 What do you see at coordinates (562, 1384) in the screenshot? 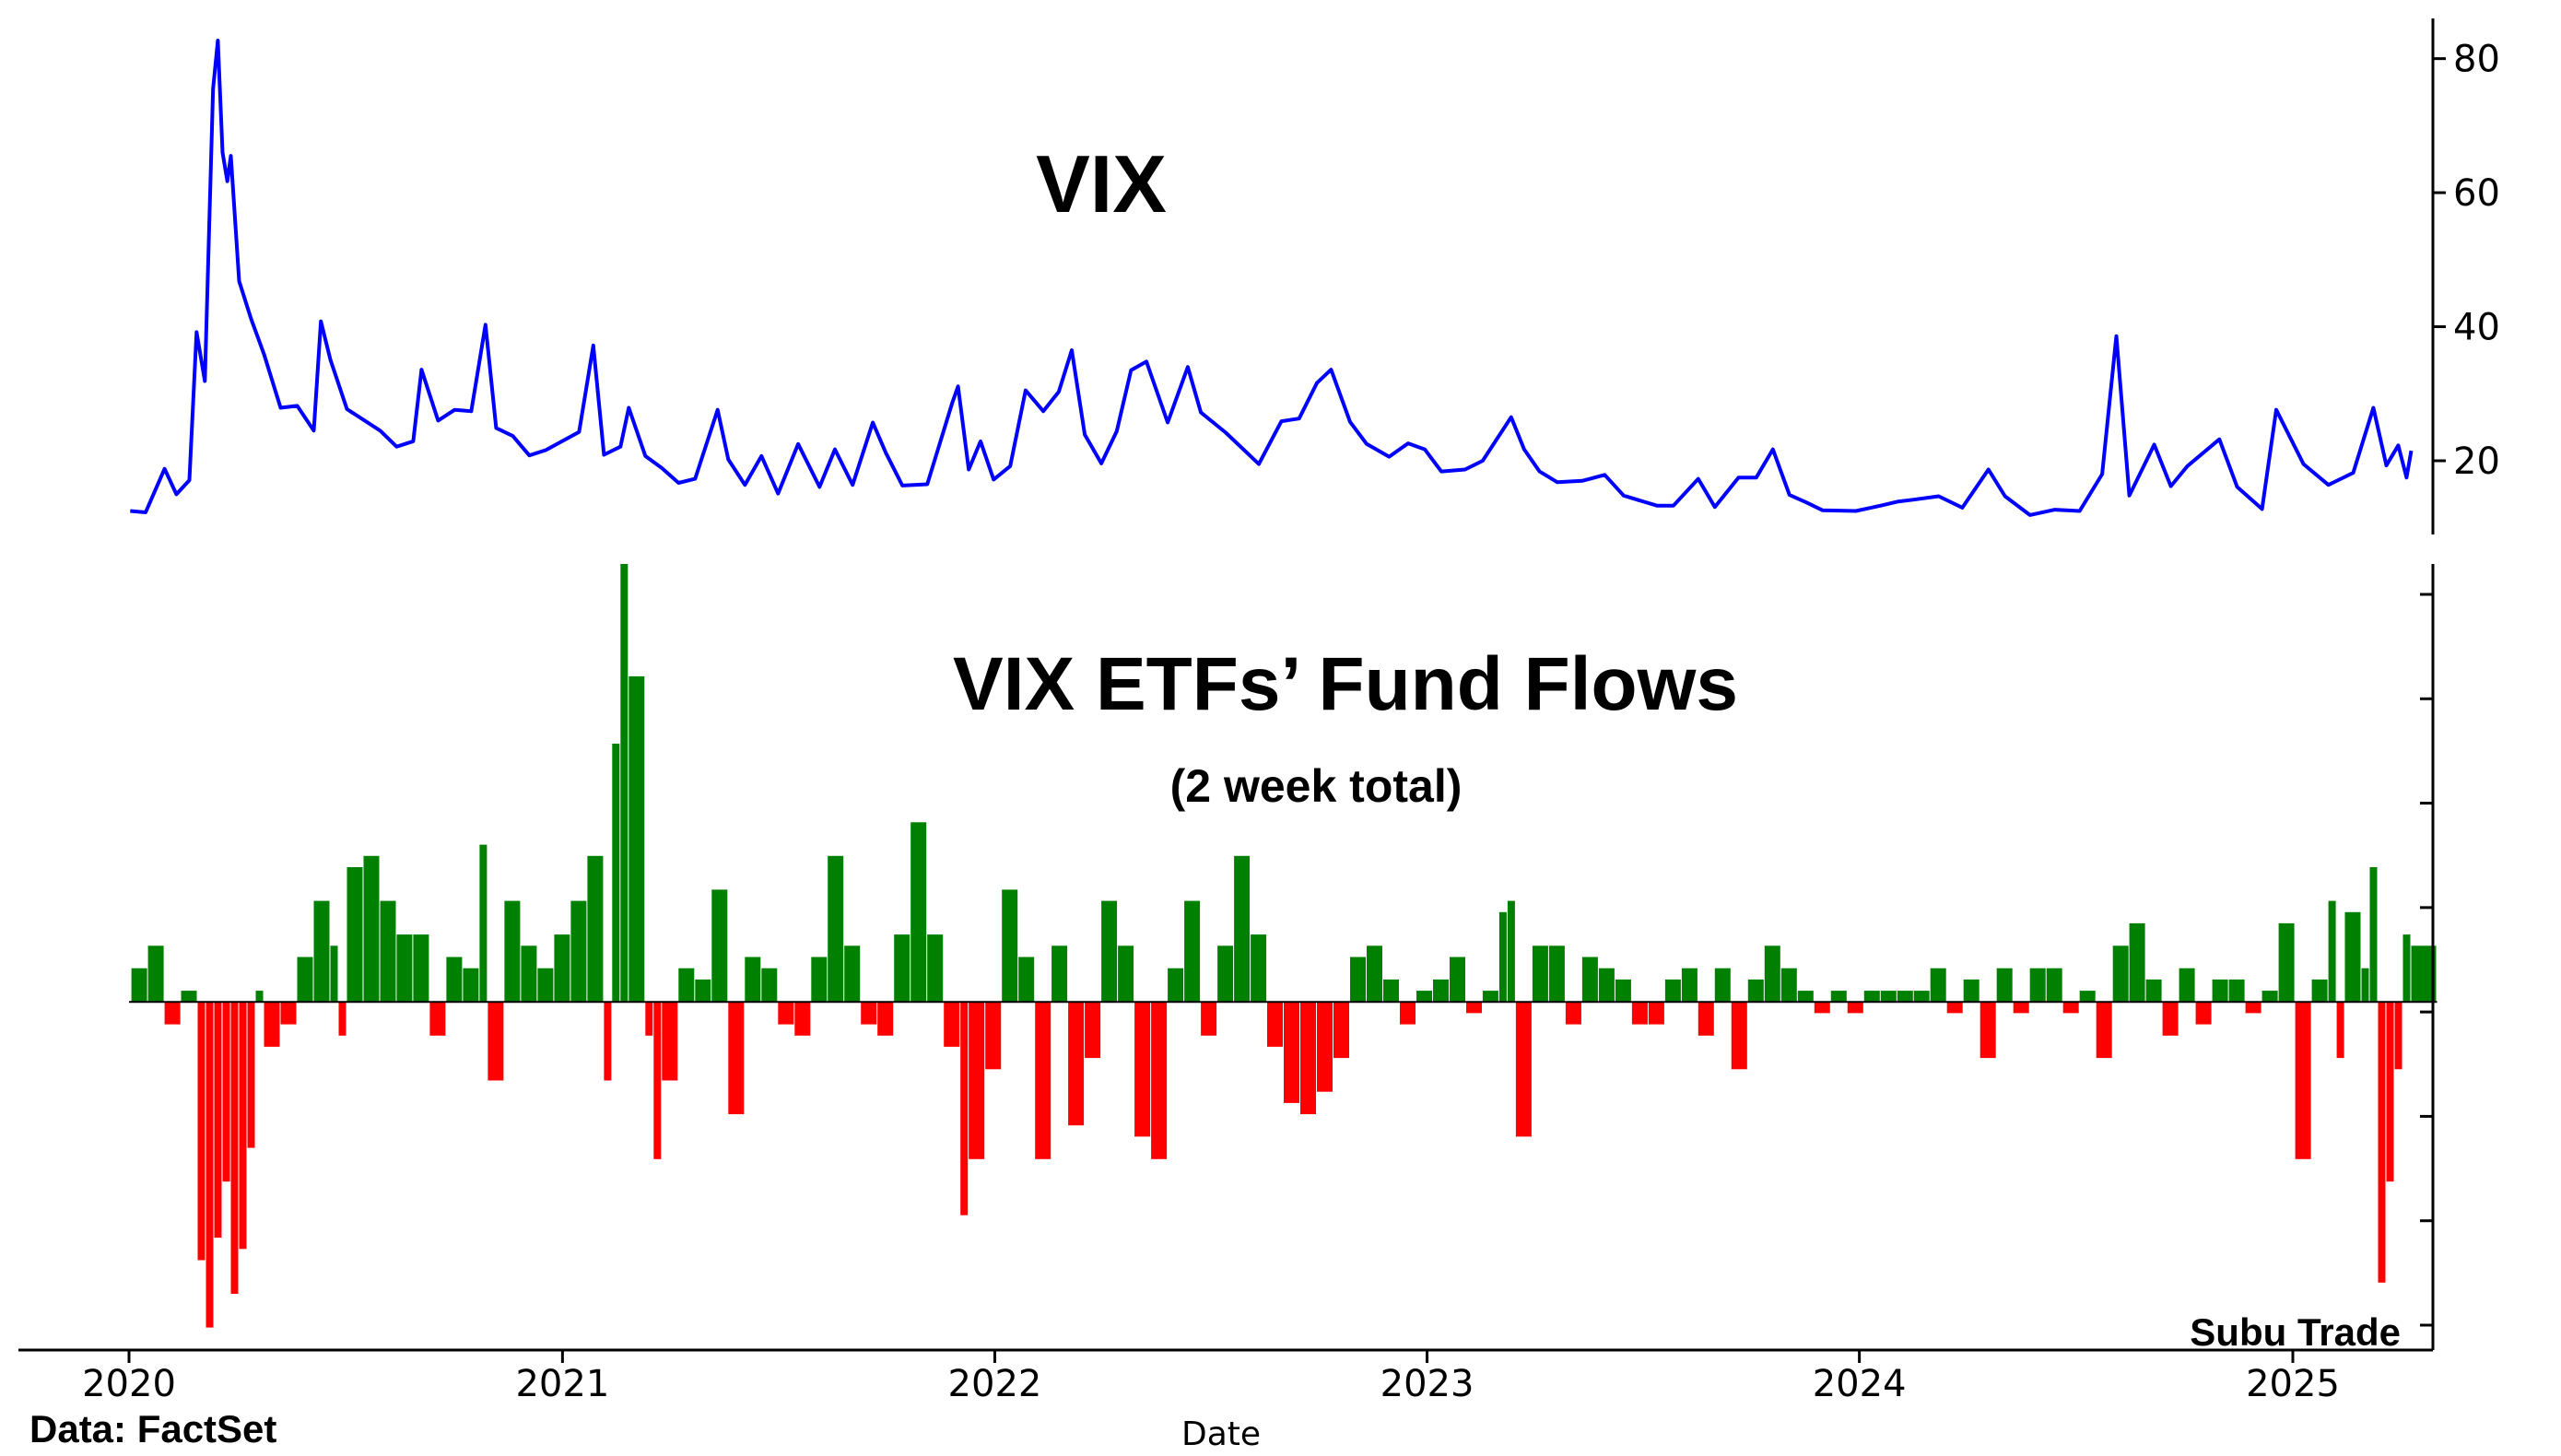
I see `x-tick-label: 2021` at bounding box center [562, 1384].